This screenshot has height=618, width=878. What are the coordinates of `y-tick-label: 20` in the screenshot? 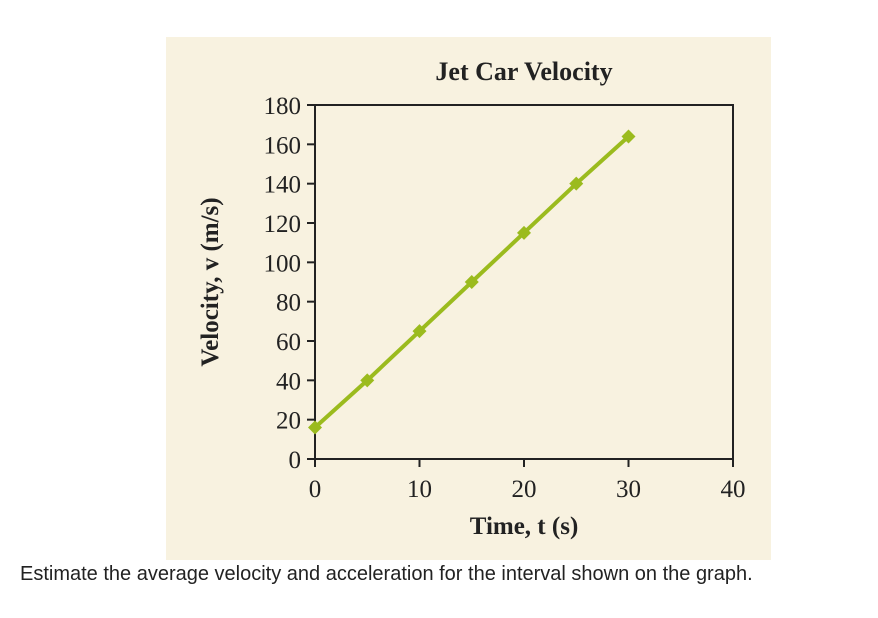 It's located at (288, 421).